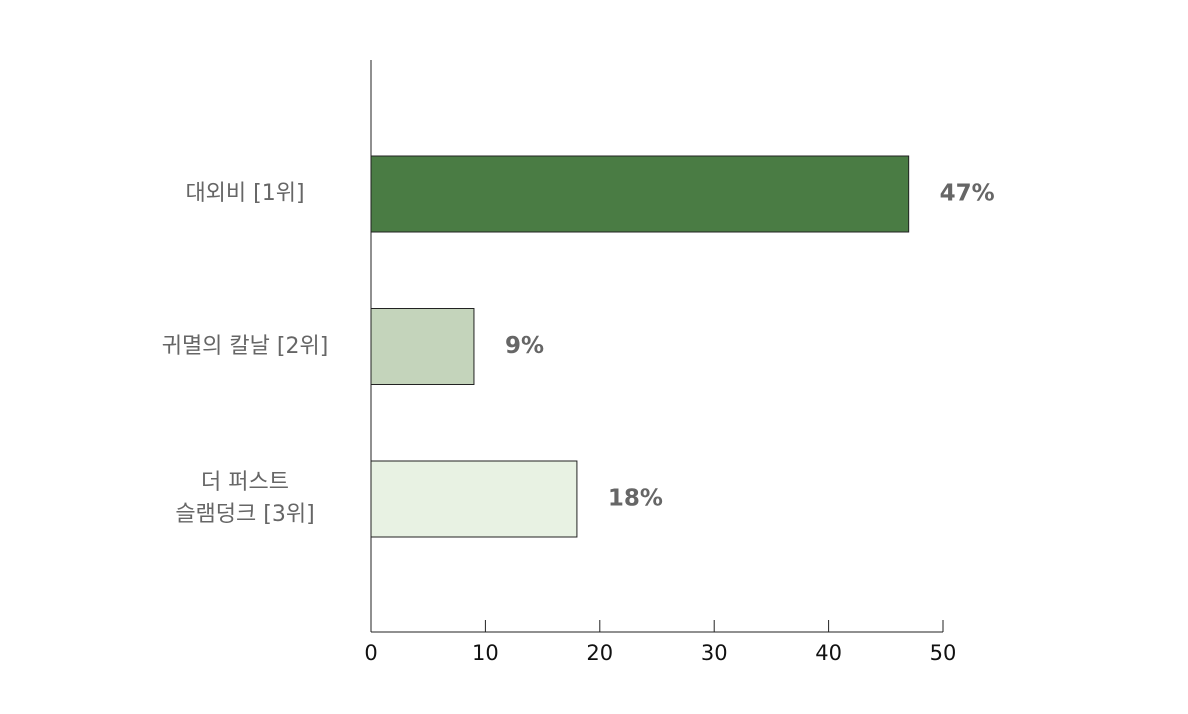 The height and width of the screenshot is (714, 1188). Describe the element at coordinates (370, 653) in the screenshot. I see `x-tick-label: 0` at that location.